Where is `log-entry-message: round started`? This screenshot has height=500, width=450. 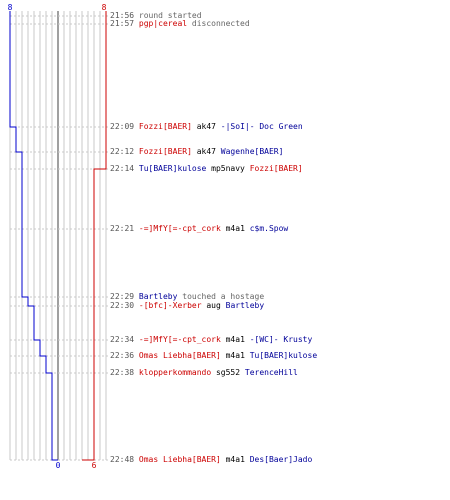
log-entry-message: round started is located at coordinates (170, 15).